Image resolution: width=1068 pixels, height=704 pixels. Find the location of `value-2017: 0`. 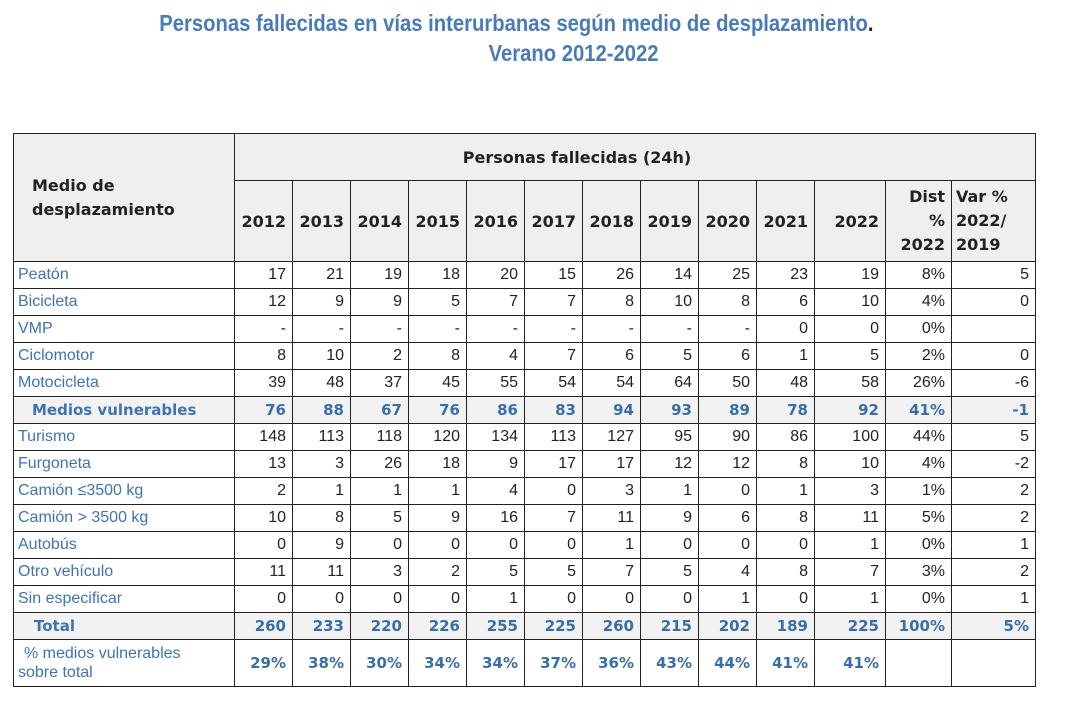

value-2017: 0 is located at coordinates (571, 544).